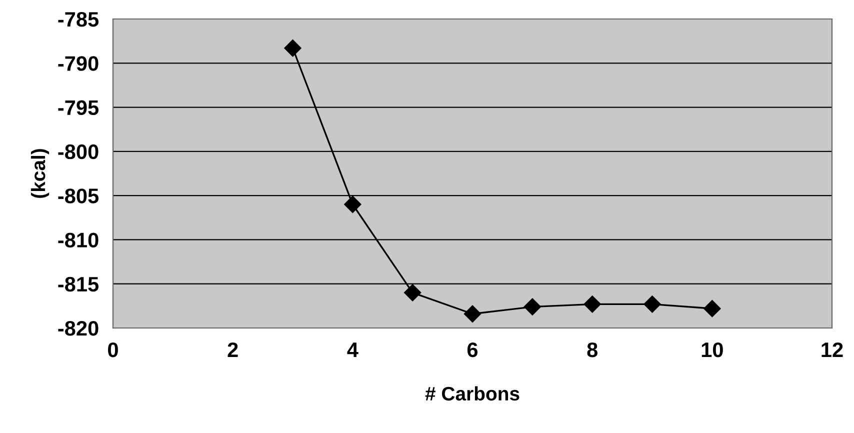 Image resolution: width=854 pixels, height=433 pixels. What do you see at coordinates (78, 240) in the screenshot?
I see `y-tick-label: -810` at bounding box center [78, 240].